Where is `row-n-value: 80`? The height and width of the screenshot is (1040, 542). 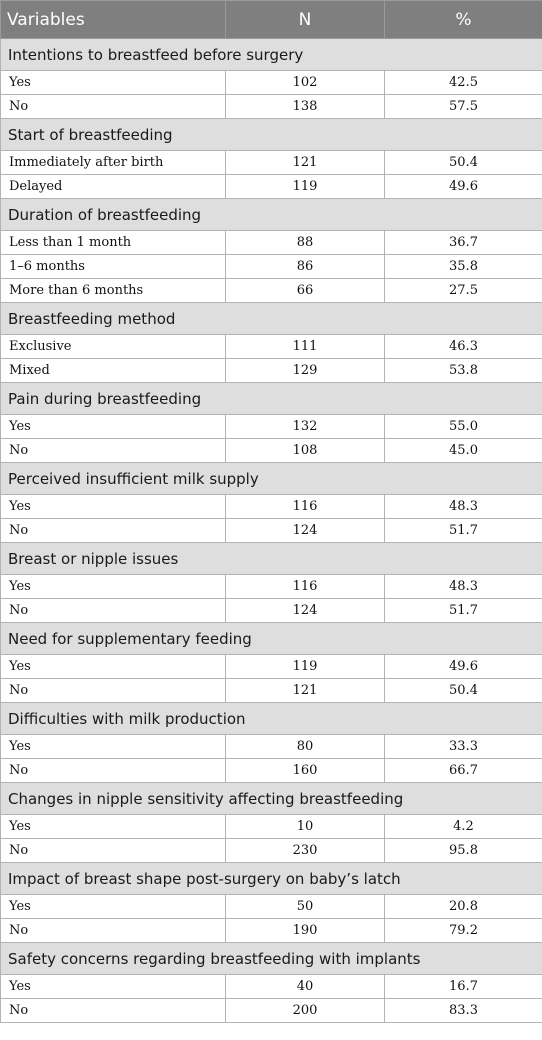
row-n-value: 80 is located at coordinates (305, 746).